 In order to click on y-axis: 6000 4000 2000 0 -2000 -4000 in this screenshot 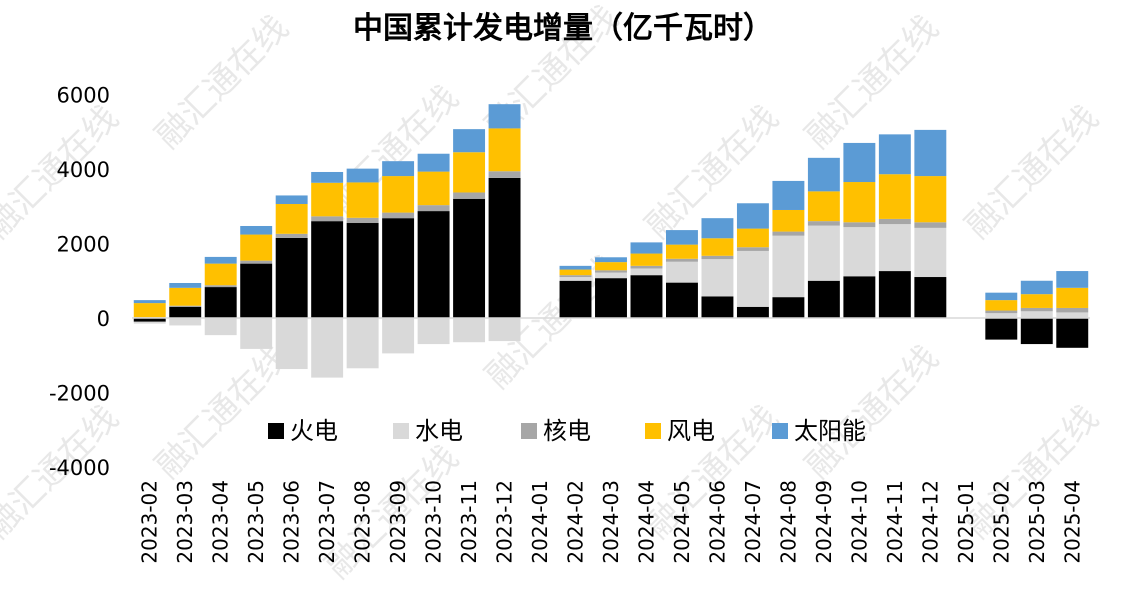, I will do `click(79, 282)`.